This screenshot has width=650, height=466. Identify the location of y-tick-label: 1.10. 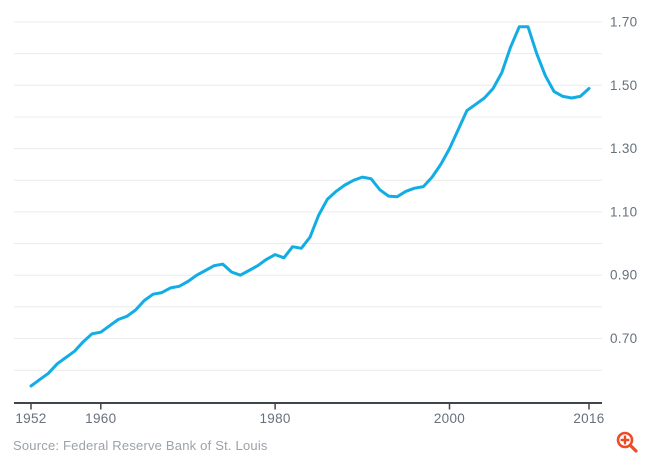
(623, 211).